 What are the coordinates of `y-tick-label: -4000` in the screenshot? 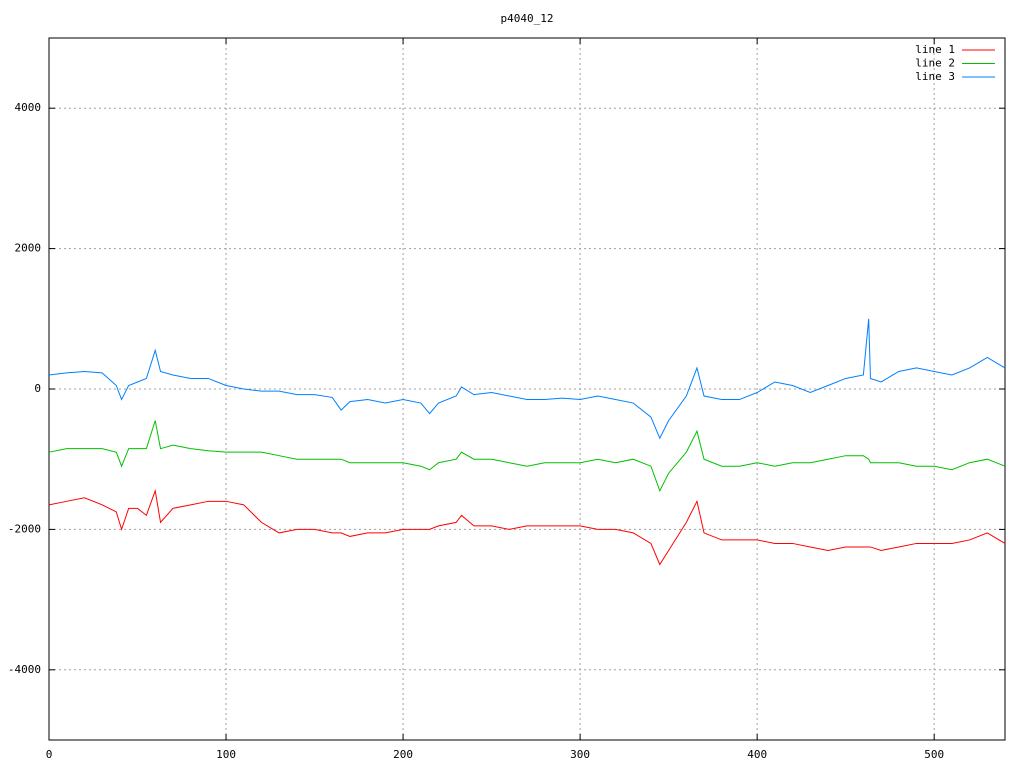 It's located at (24, 669).